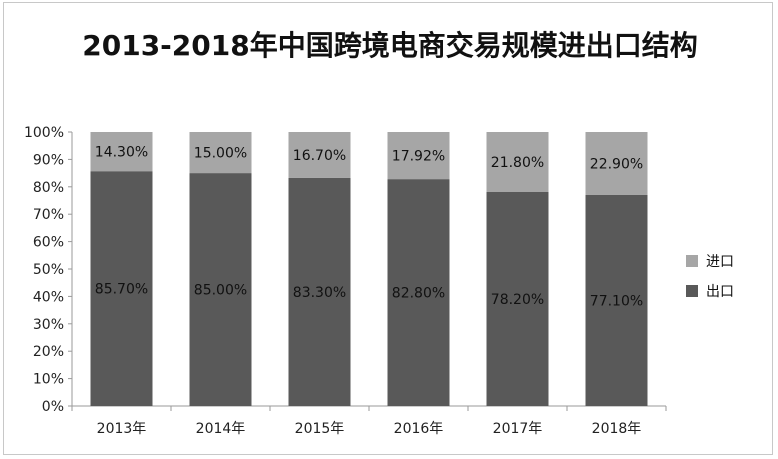 This screenshot has width=778, height=459. What do you see at coordinates (720, 262) in the screenshot?
I see `legend-label: 进口` at bounding box center [720, 262].